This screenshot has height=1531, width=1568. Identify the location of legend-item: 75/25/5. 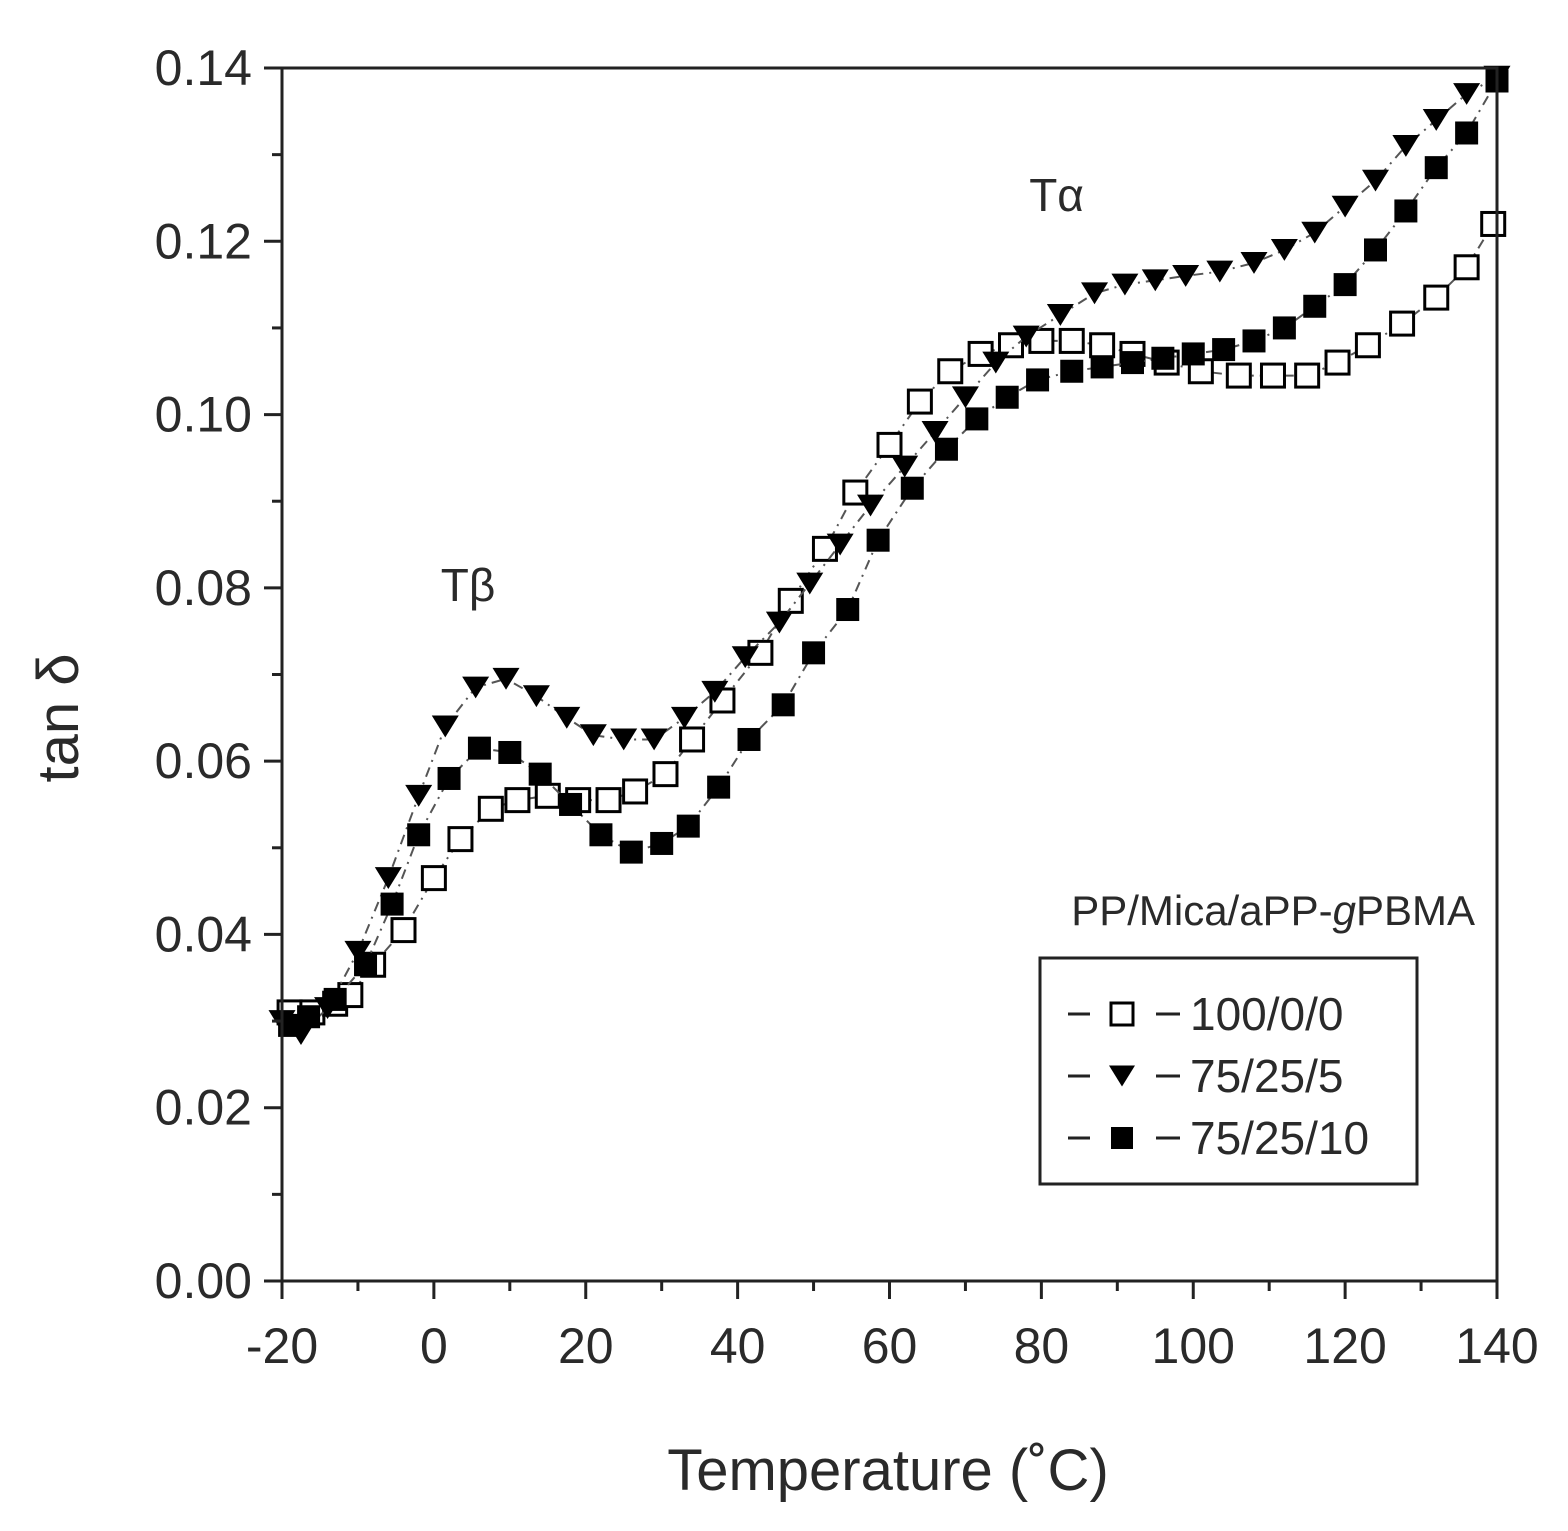
(1205, 1076).